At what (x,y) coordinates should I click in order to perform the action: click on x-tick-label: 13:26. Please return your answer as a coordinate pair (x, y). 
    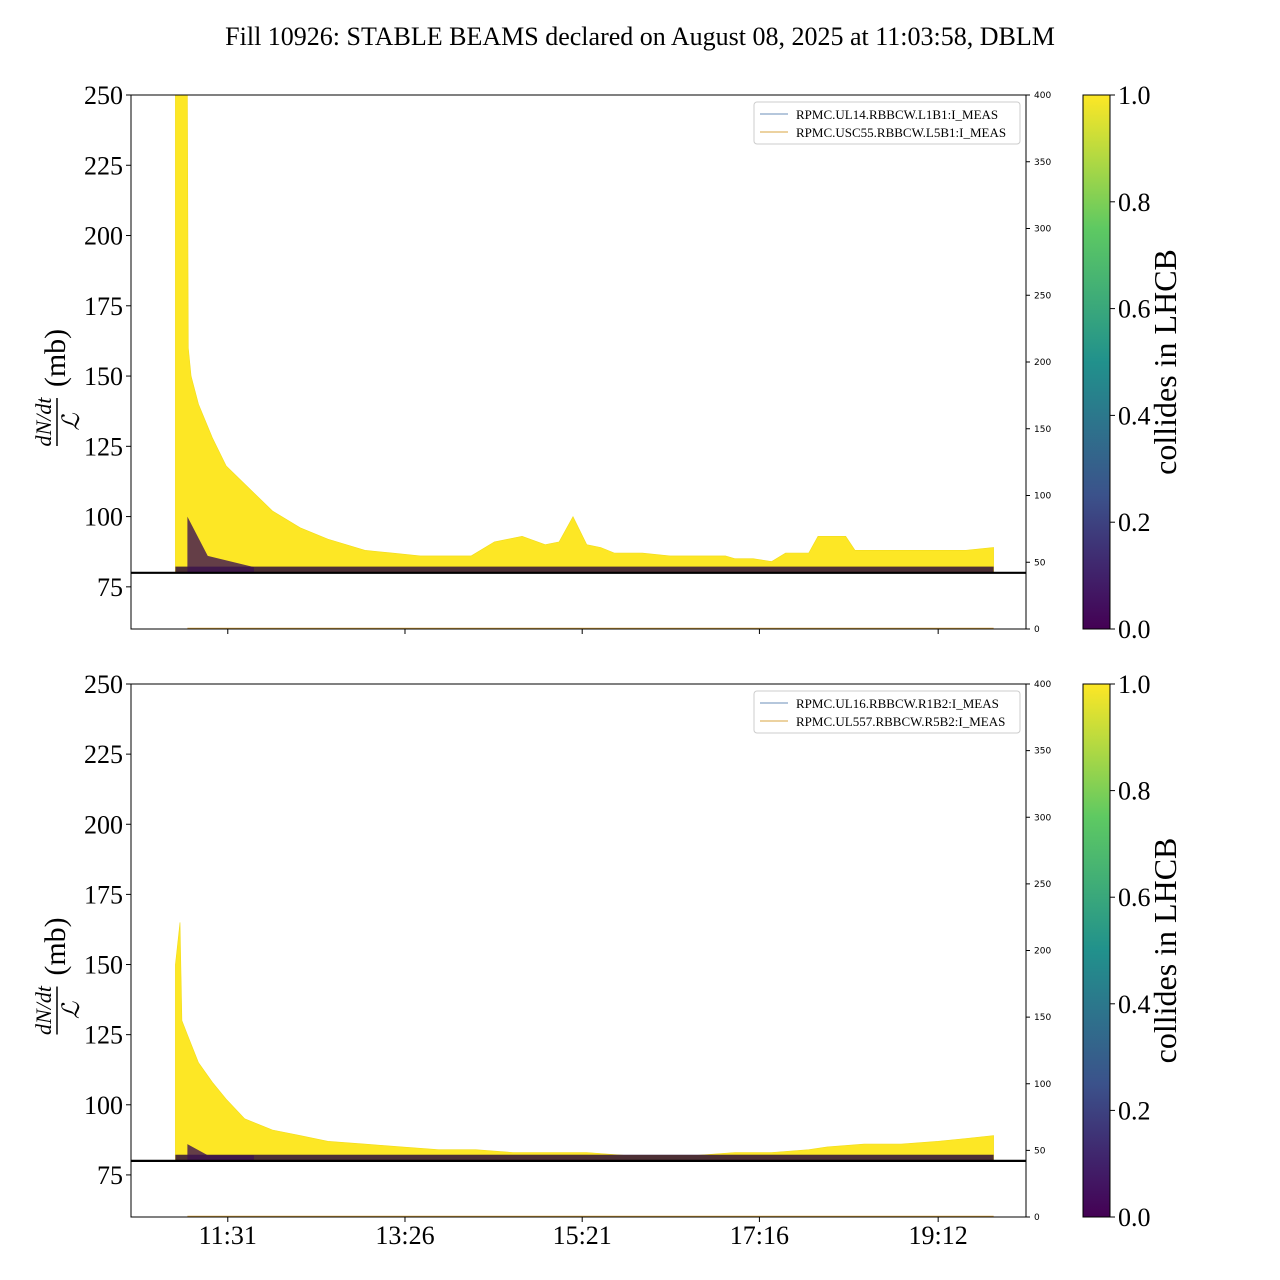
    Looking at the image, I should click on (404, 1235).